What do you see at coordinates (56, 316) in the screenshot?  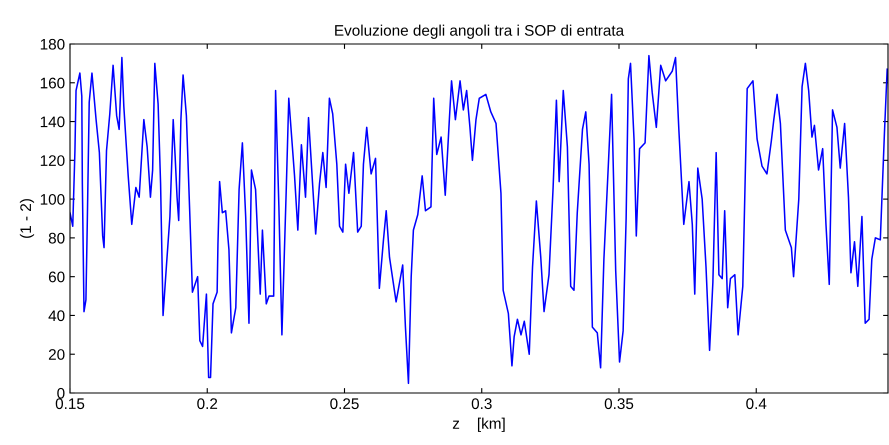 I see `y-tick-label: 40` at bounding box center [56, 316].